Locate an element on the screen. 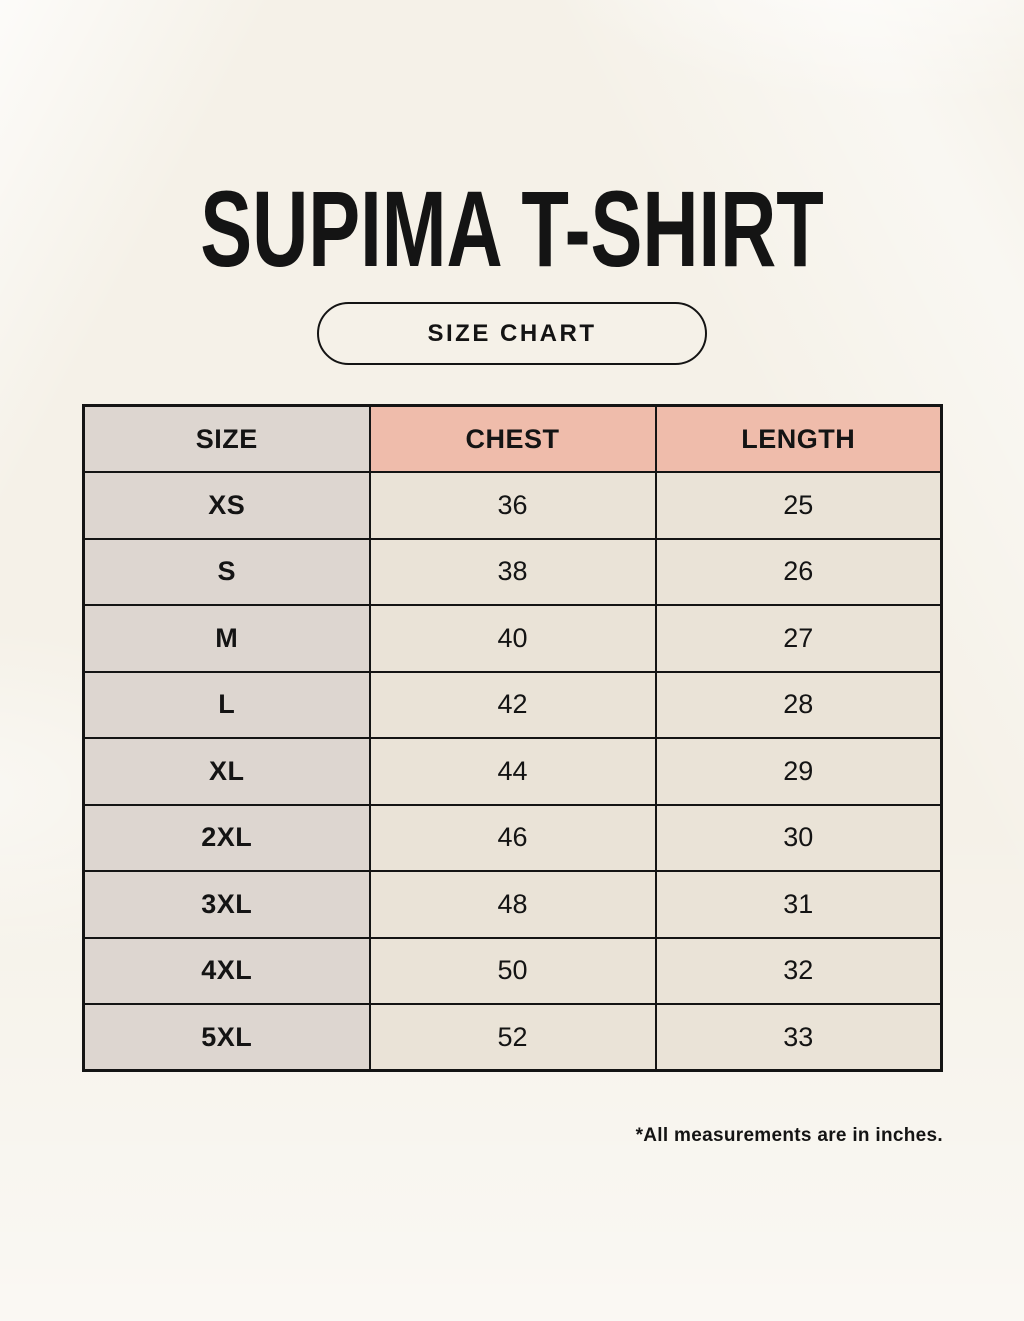 The height and width of the screenshot is (1321, 1024). table-row: L 42 28 is located at coordinates (512, 704).